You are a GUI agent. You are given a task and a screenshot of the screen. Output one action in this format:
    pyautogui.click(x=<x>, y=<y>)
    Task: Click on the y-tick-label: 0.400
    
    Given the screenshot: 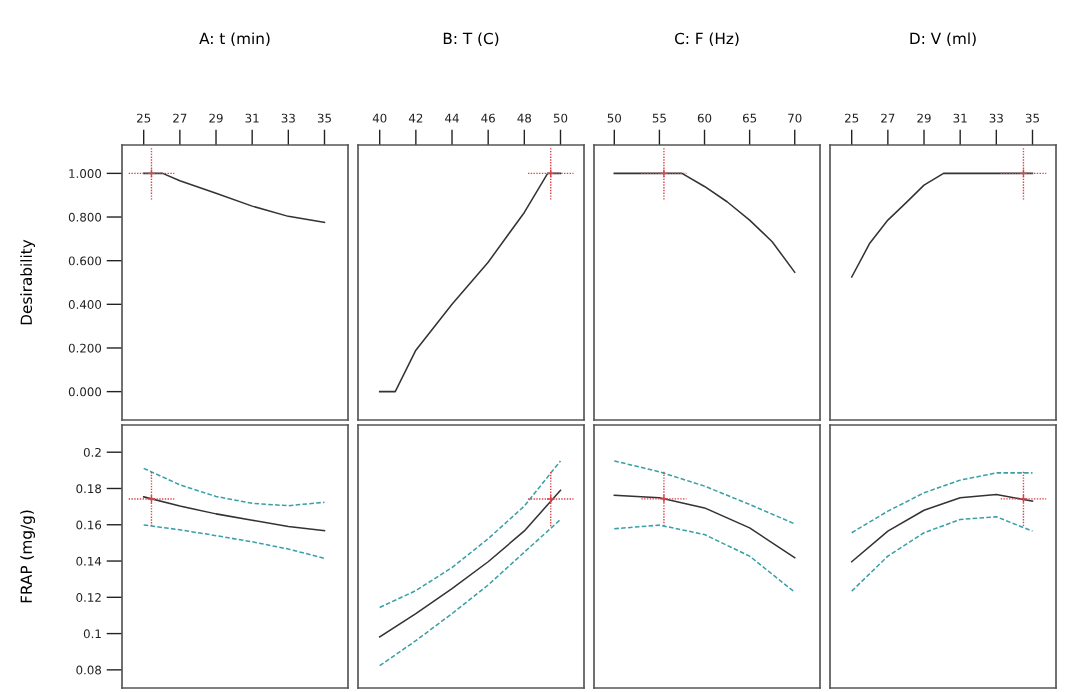 What is the action you would take?
    pyautogui.click(x=85, y=304)
    